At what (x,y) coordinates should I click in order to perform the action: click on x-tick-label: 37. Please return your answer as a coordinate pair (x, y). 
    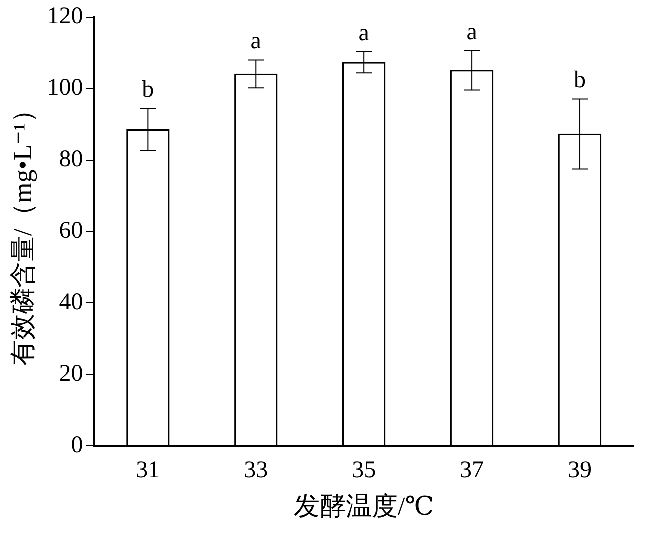
    Looking at the image, I should click on (472, 471).